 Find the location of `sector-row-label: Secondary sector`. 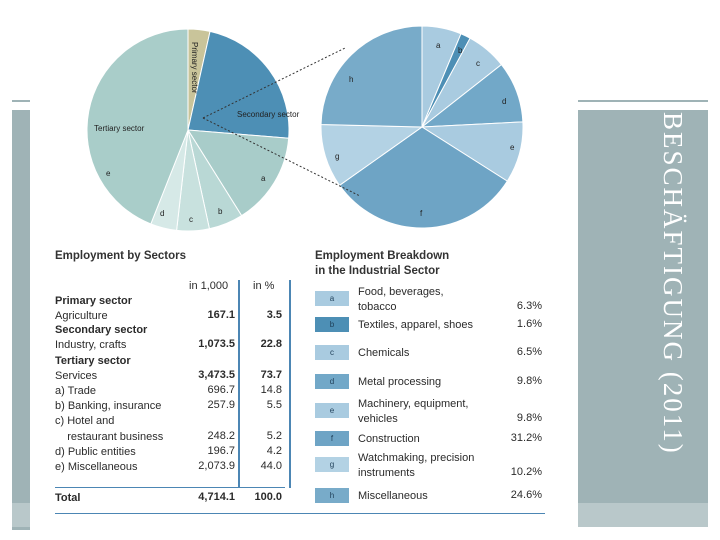

sector-row-label: Secondary sector is located at coordinates (101, 330).